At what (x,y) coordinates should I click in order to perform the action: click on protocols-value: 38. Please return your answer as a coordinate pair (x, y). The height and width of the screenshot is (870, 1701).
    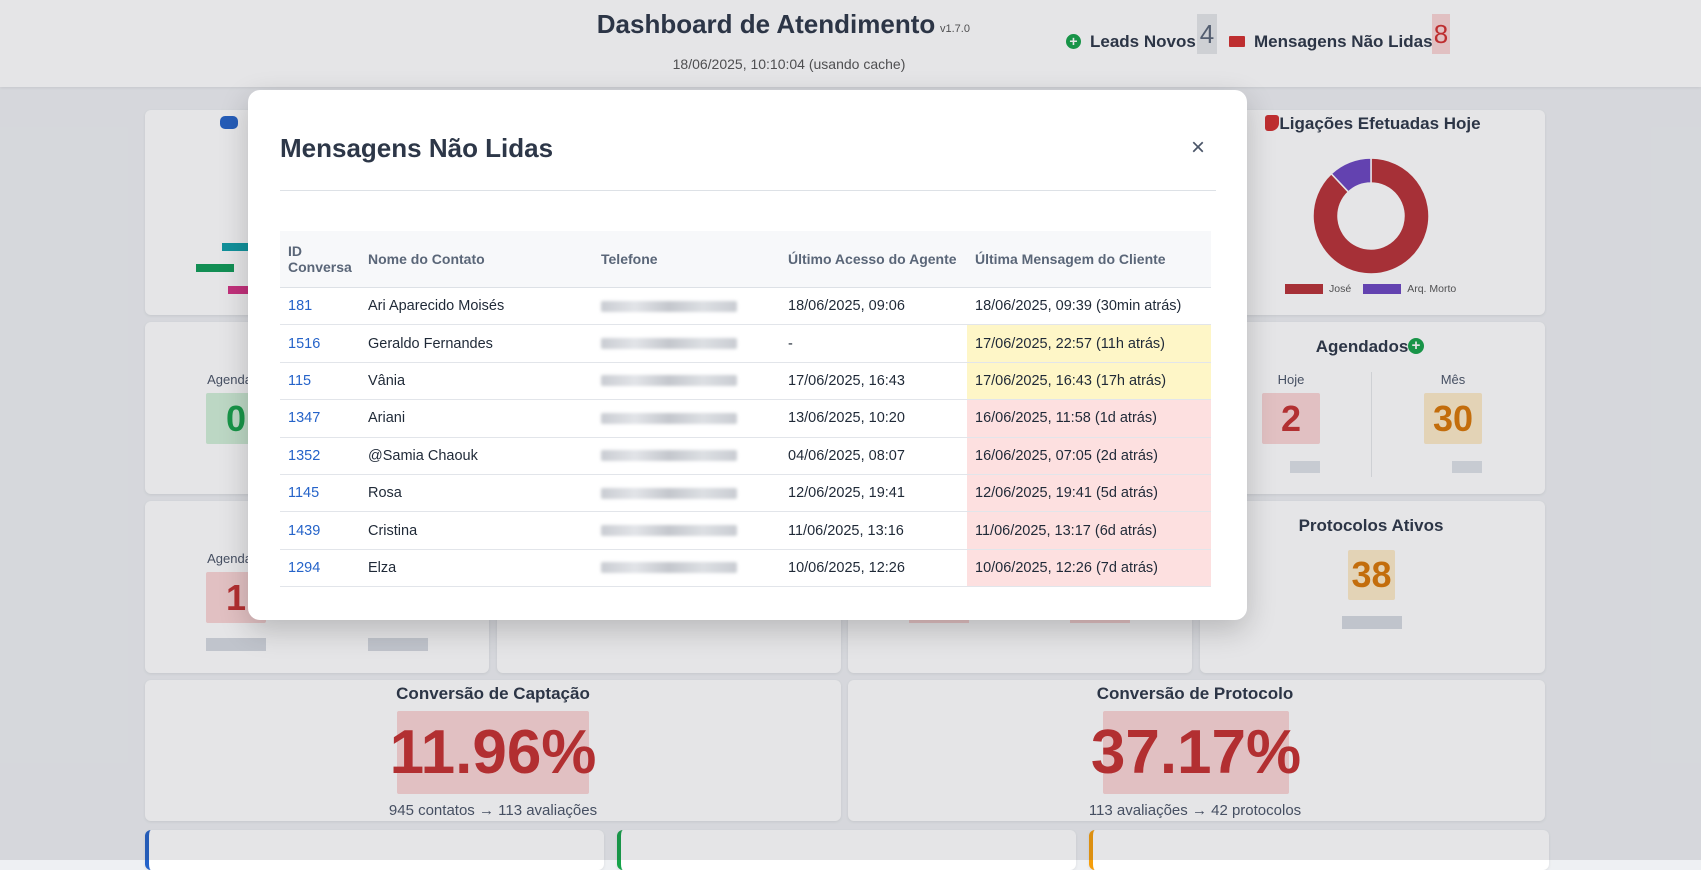
    Looking at the image, I should click on (1371, 575).